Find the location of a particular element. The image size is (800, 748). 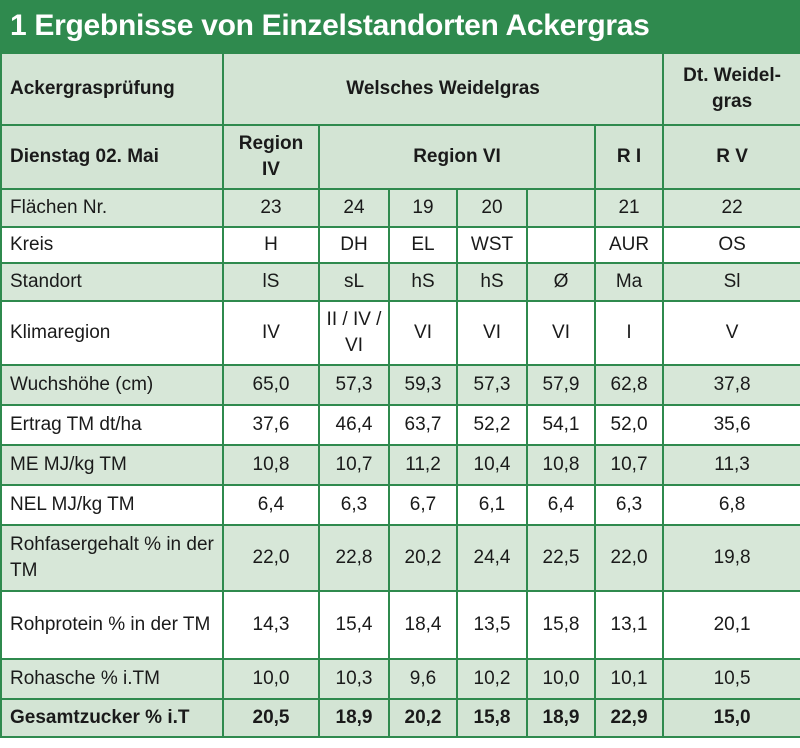

table-cell: 19 is located at coordinates (423, 208).